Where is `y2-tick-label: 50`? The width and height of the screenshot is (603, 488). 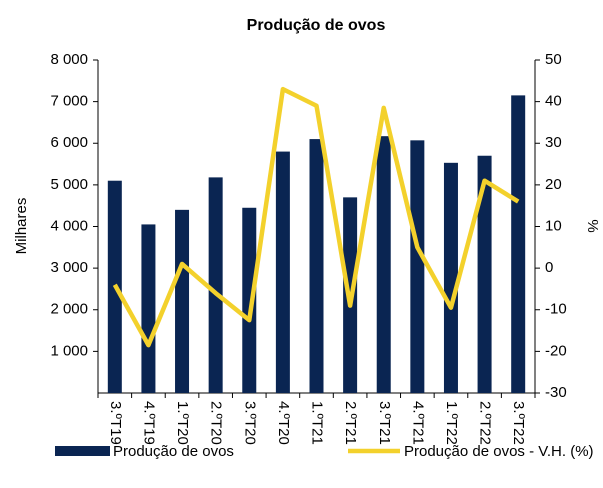 y2-tick-label: 50 is located at coordinates (553, 59).